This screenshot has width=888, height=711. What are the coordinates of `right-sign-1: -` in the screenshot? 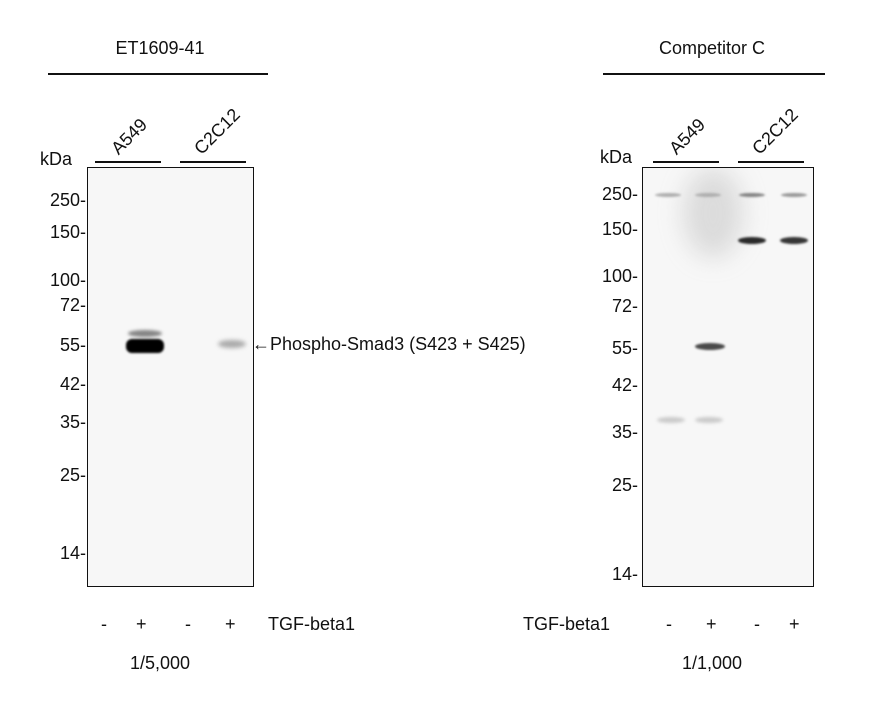 It's located at (669, 624).